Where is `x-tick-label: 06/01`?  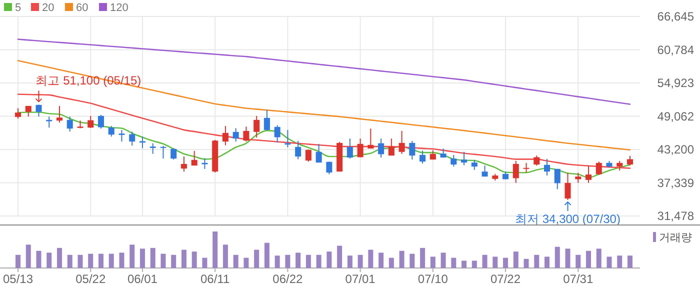 x-tick-label: 06/01 is located at coordinates (142, 279).